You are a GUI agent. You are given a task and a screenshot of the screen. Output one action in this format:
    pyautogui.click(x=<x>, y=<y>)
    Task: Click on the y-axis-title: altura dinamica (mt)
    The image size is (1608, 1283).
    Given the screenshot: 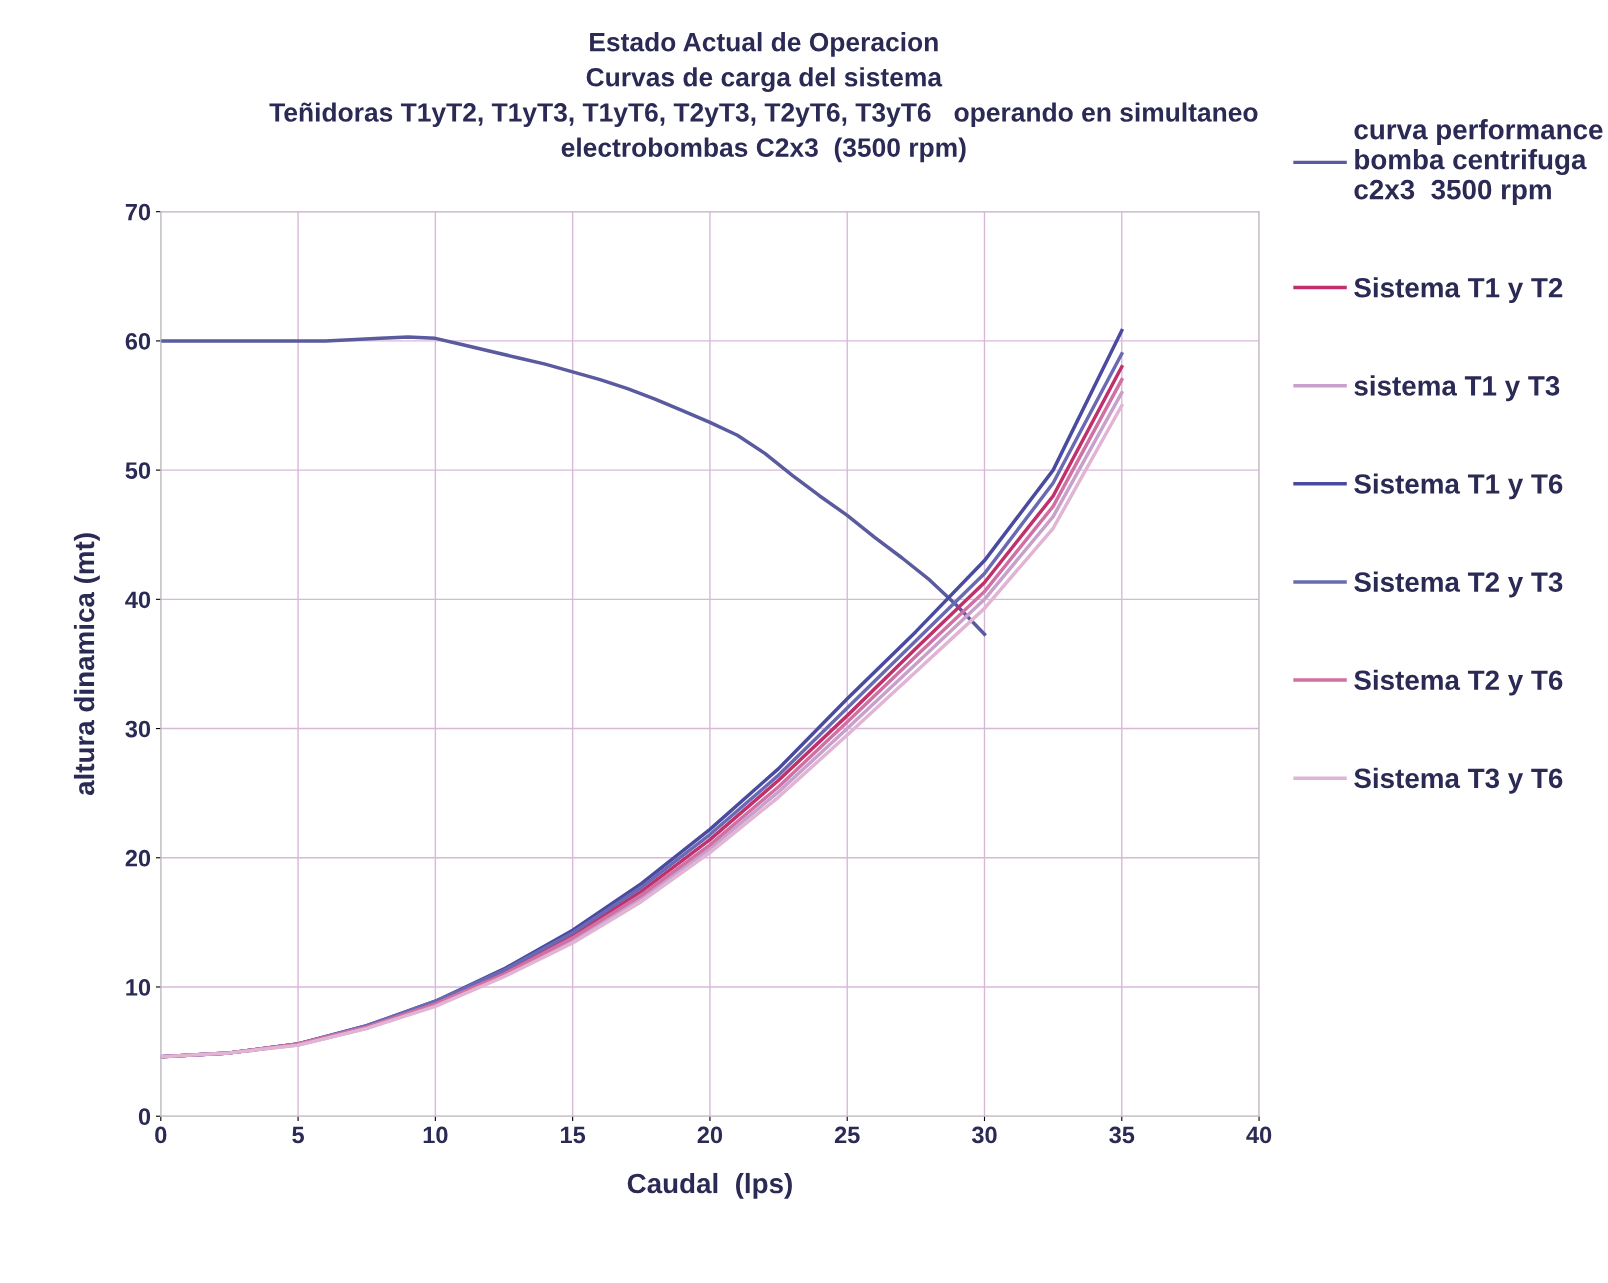 What is the action you would take?
    pyautogui.click(x=86, y=664)
    